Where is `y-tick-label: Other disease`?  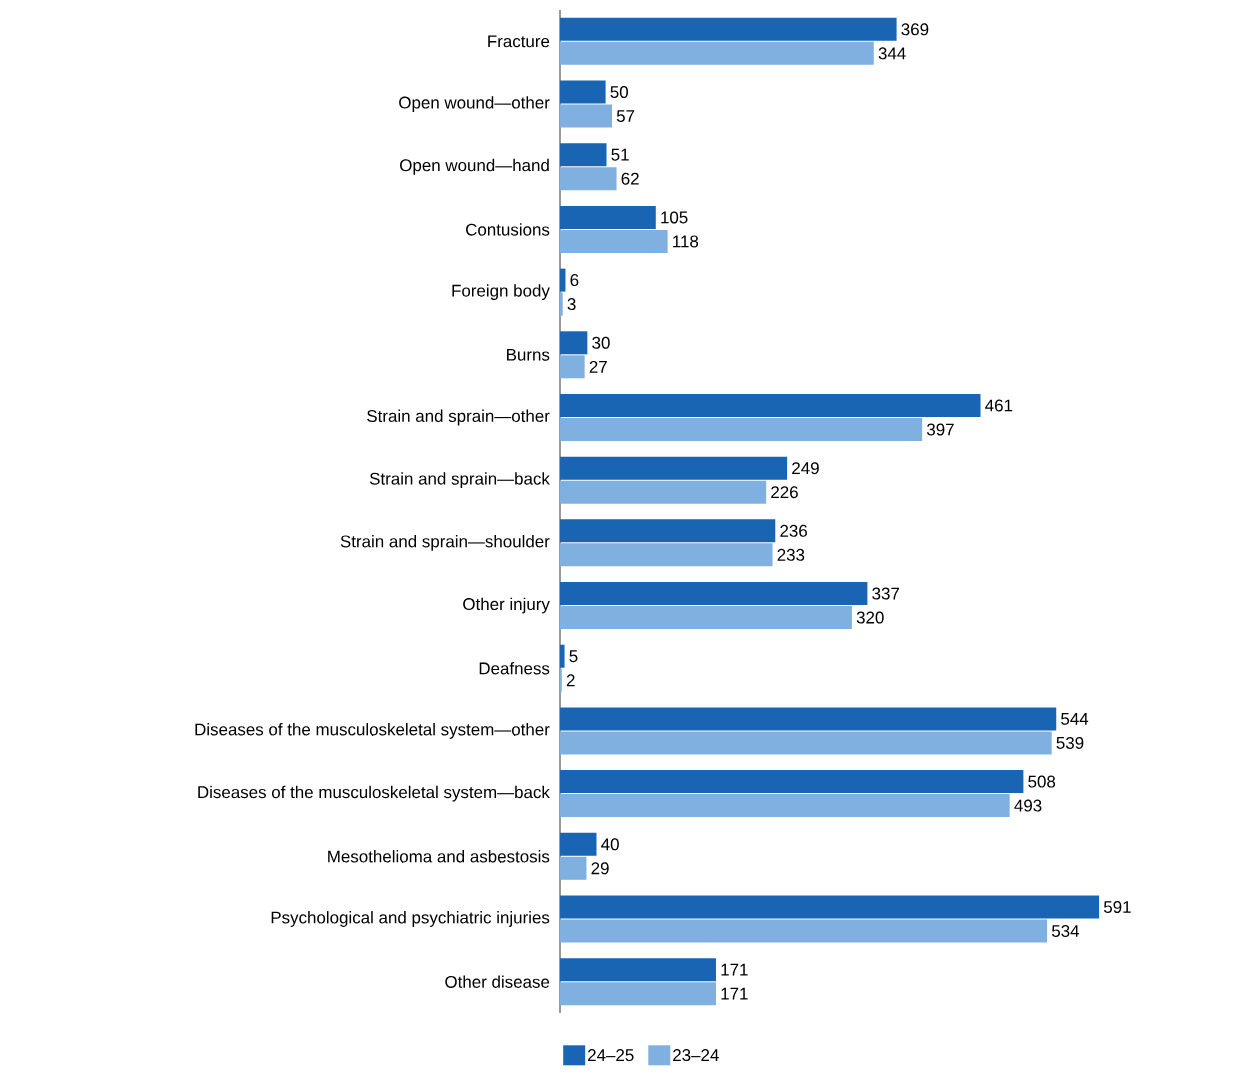 y-tick-label: Other disease is located at coordinates (497, 981).